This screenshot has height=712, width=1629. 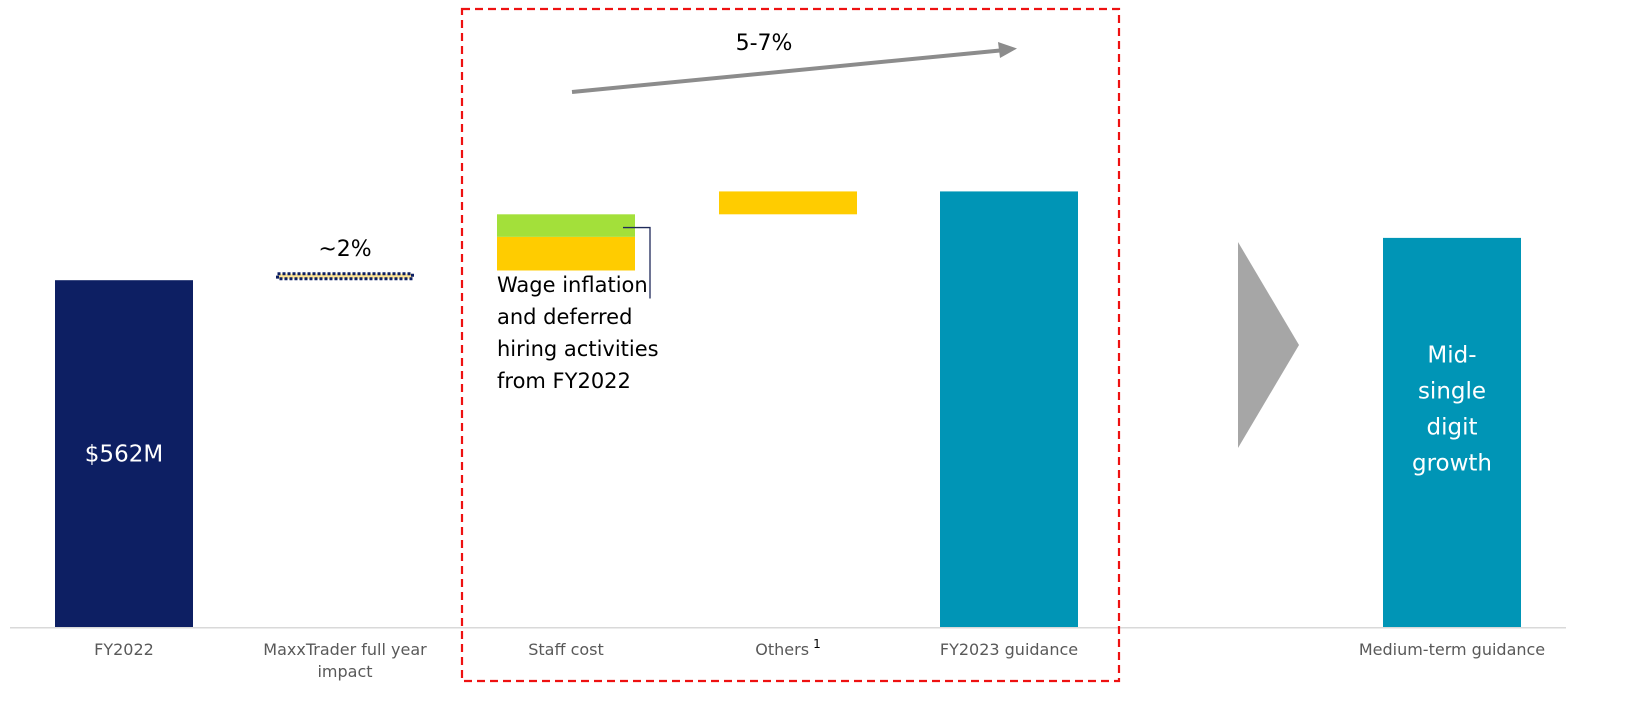 What do you see at coordinates (1007, 50) in the screenshot?
I see `growth-arrow-head` at bounding box center [1007, 50].